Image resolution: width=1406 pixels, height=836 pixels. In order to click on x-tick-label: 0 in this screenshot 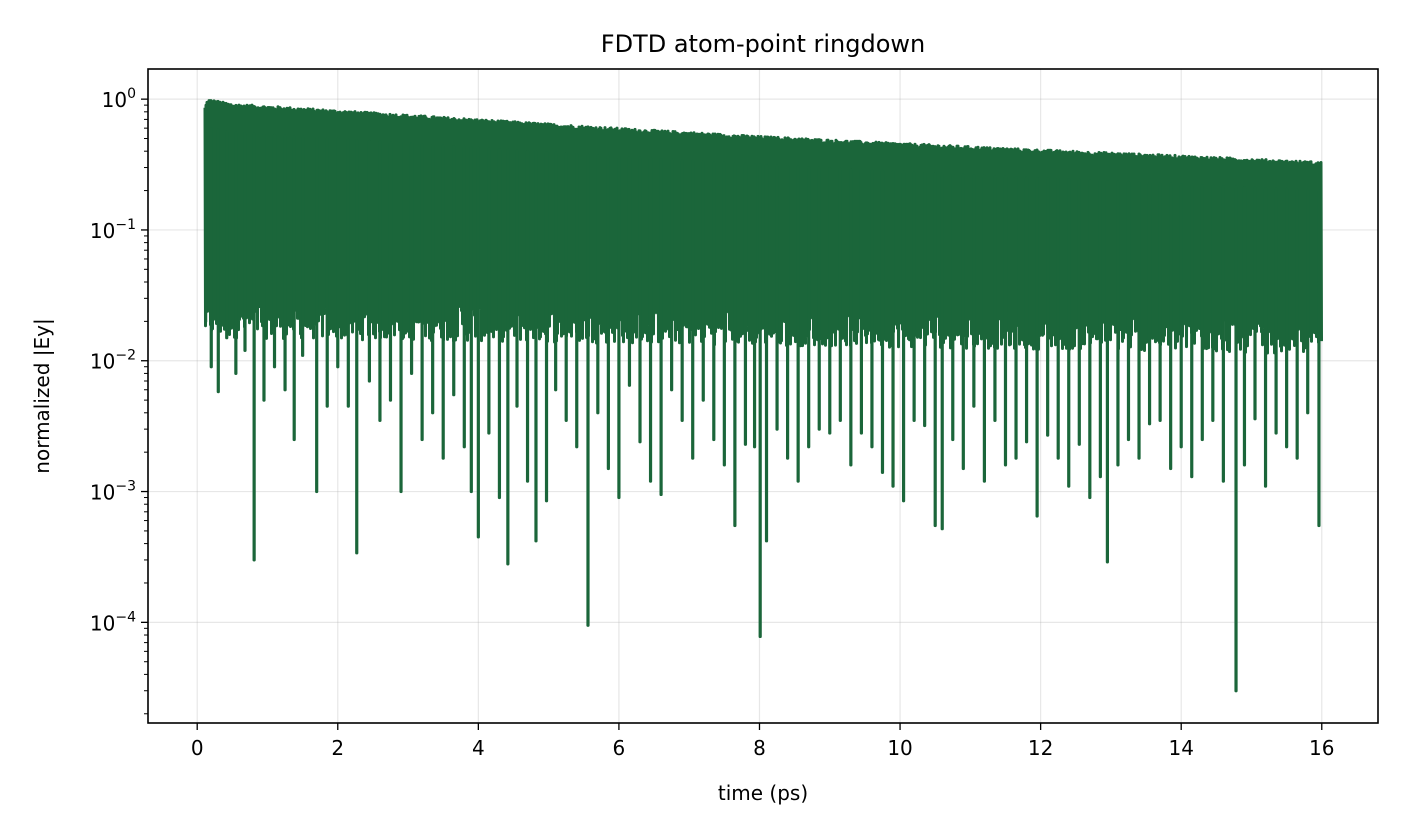, I will do `click(197, 748)`.